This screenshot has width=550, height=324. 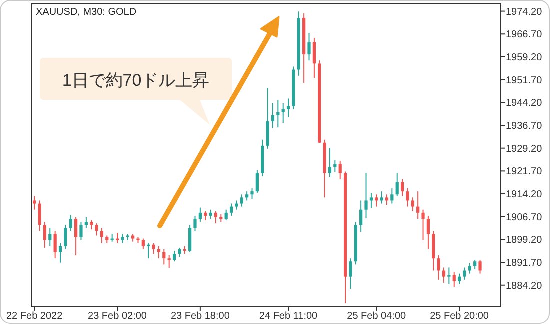 I want to click on y-tick-label: 1906.70, so click(x=524, y=218).